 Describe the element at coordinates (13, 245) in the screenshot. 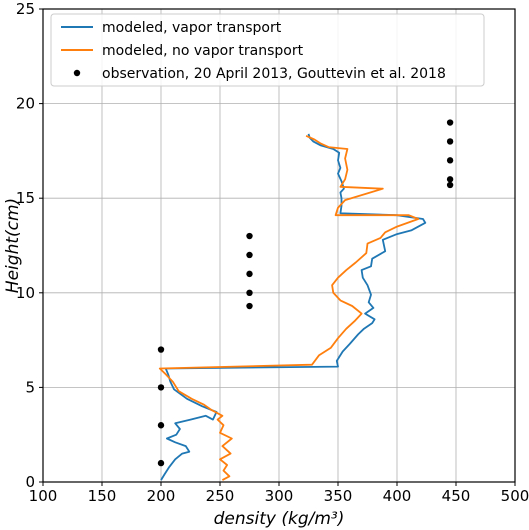

I see `y-axis-label: Height(cm)` at that location.